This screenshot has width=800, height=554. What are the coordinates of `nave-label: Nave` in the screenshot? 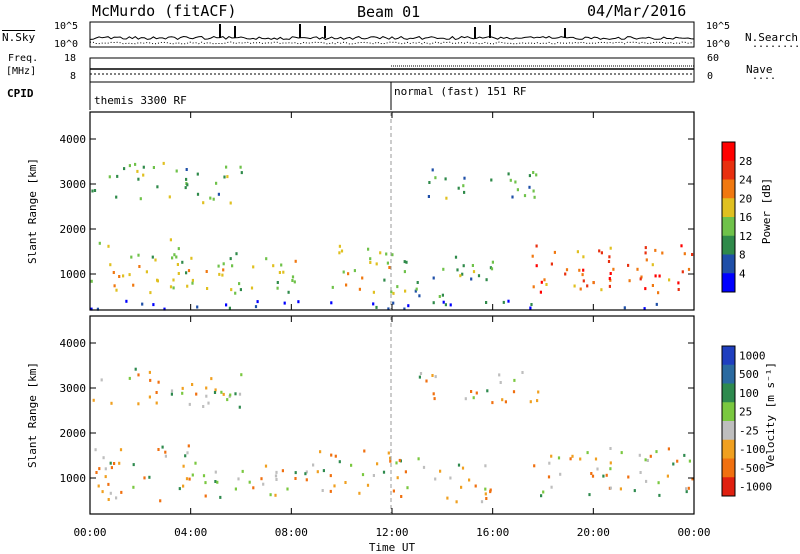 It's located at (759, 69).